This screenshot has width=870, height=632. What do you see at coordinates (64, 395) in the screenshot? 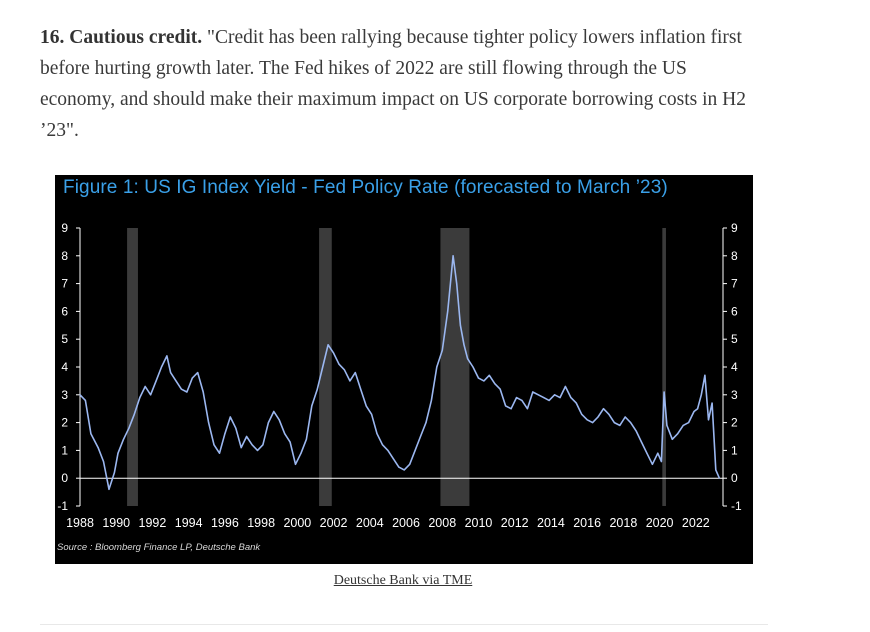
I see `y-tick-label-left: 3` at bounding box center [64, 395].